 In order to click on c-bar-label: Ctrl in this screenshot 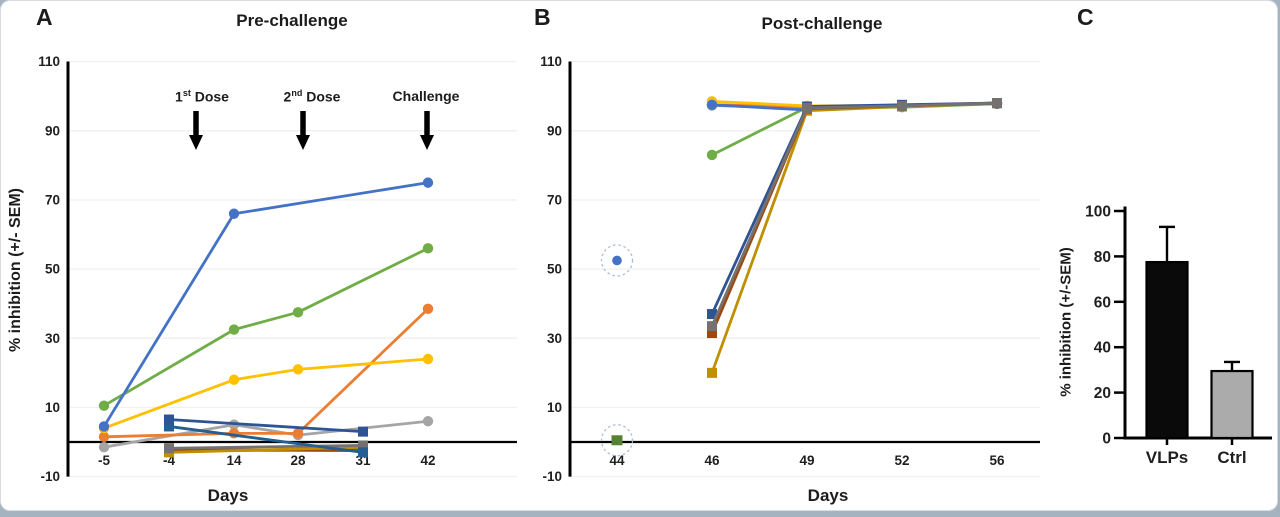, I will do `click(1231, 457)`.